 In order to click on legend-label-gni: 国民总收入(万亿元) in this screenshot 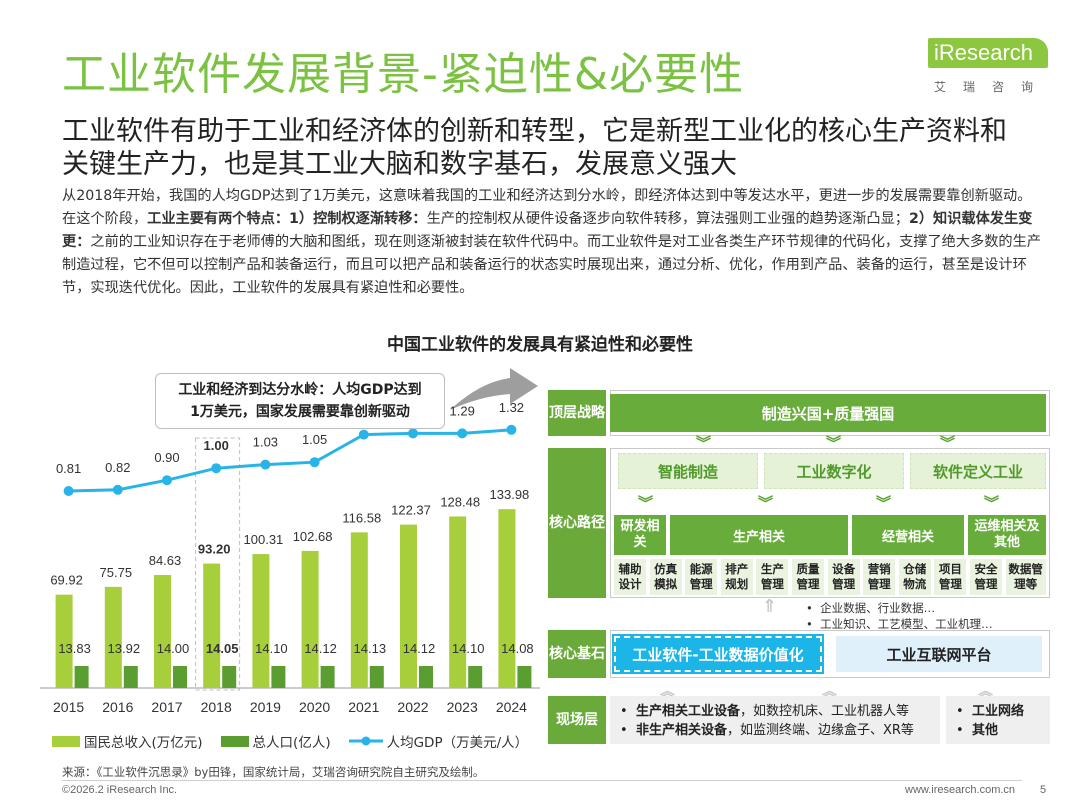, I will do `click(143, 743)`.